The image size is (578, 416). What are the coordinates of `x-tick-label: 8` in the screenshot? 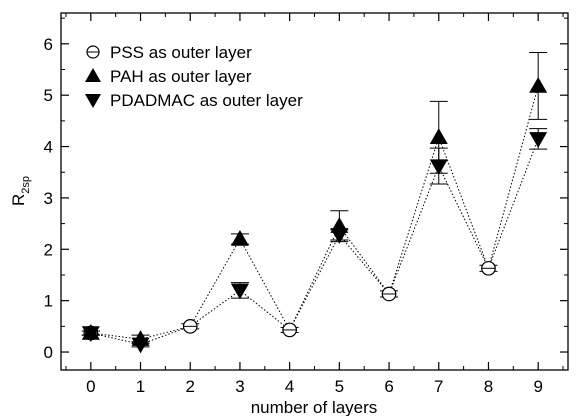 It's located at (488, 386).